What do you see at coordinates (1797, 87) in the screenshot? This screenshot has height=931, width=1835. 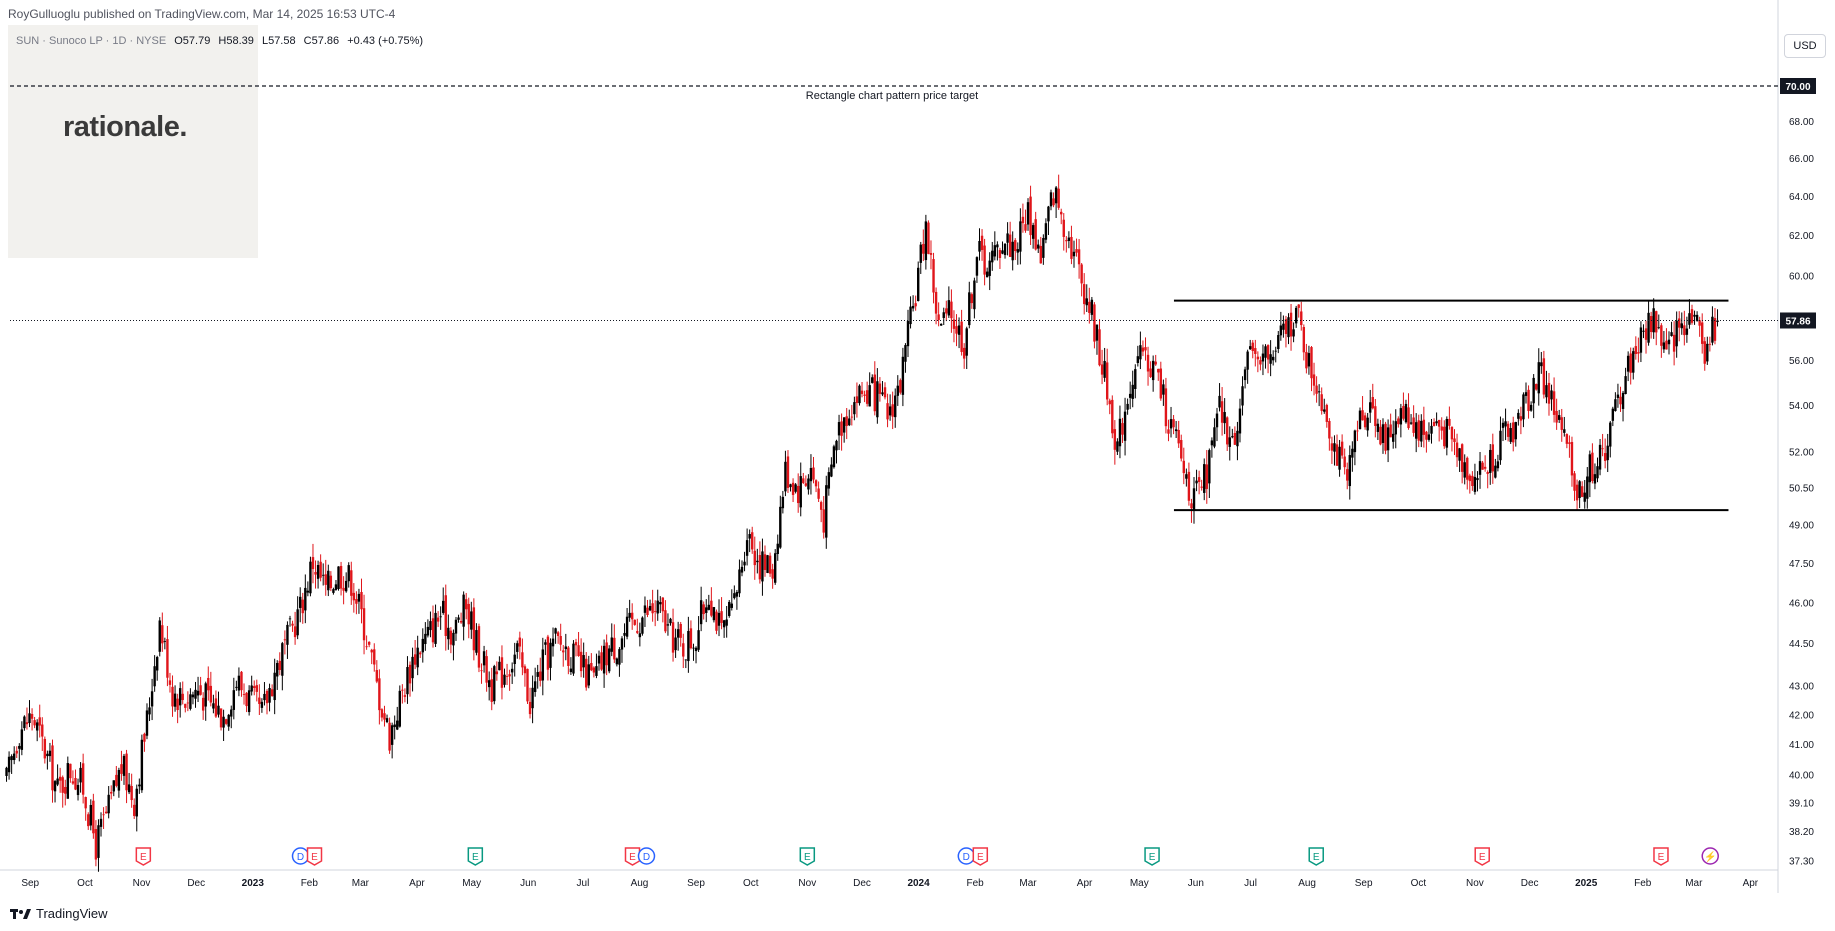 I see `target-price-badge-label: 70.00` at bounding box center [1797, 87].